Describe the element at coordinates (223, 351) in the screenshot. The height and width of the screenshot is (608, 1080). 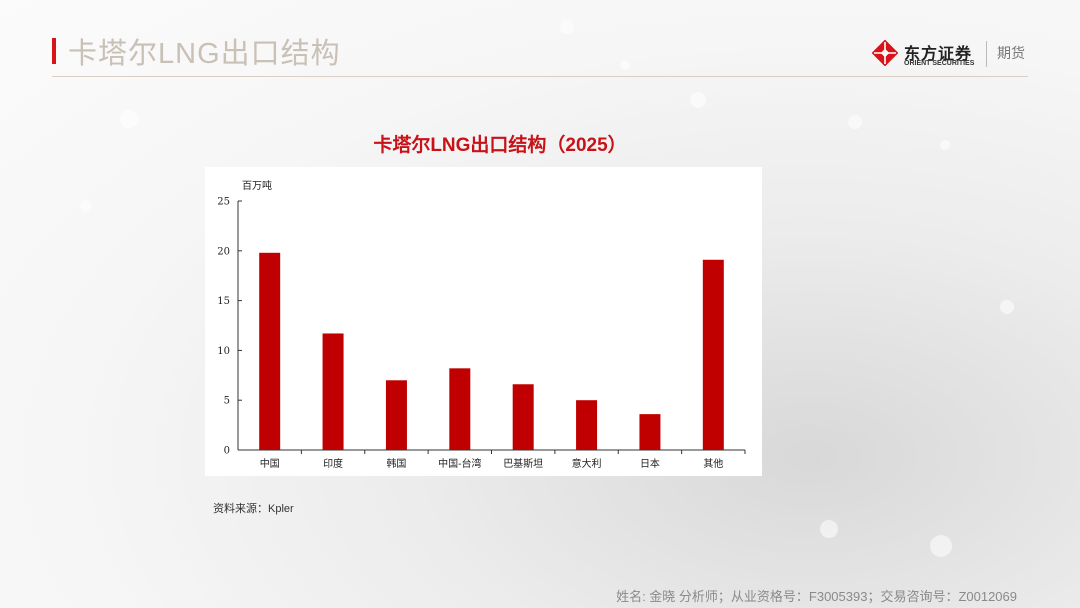
I see `y-tick-label: 10` at that location.